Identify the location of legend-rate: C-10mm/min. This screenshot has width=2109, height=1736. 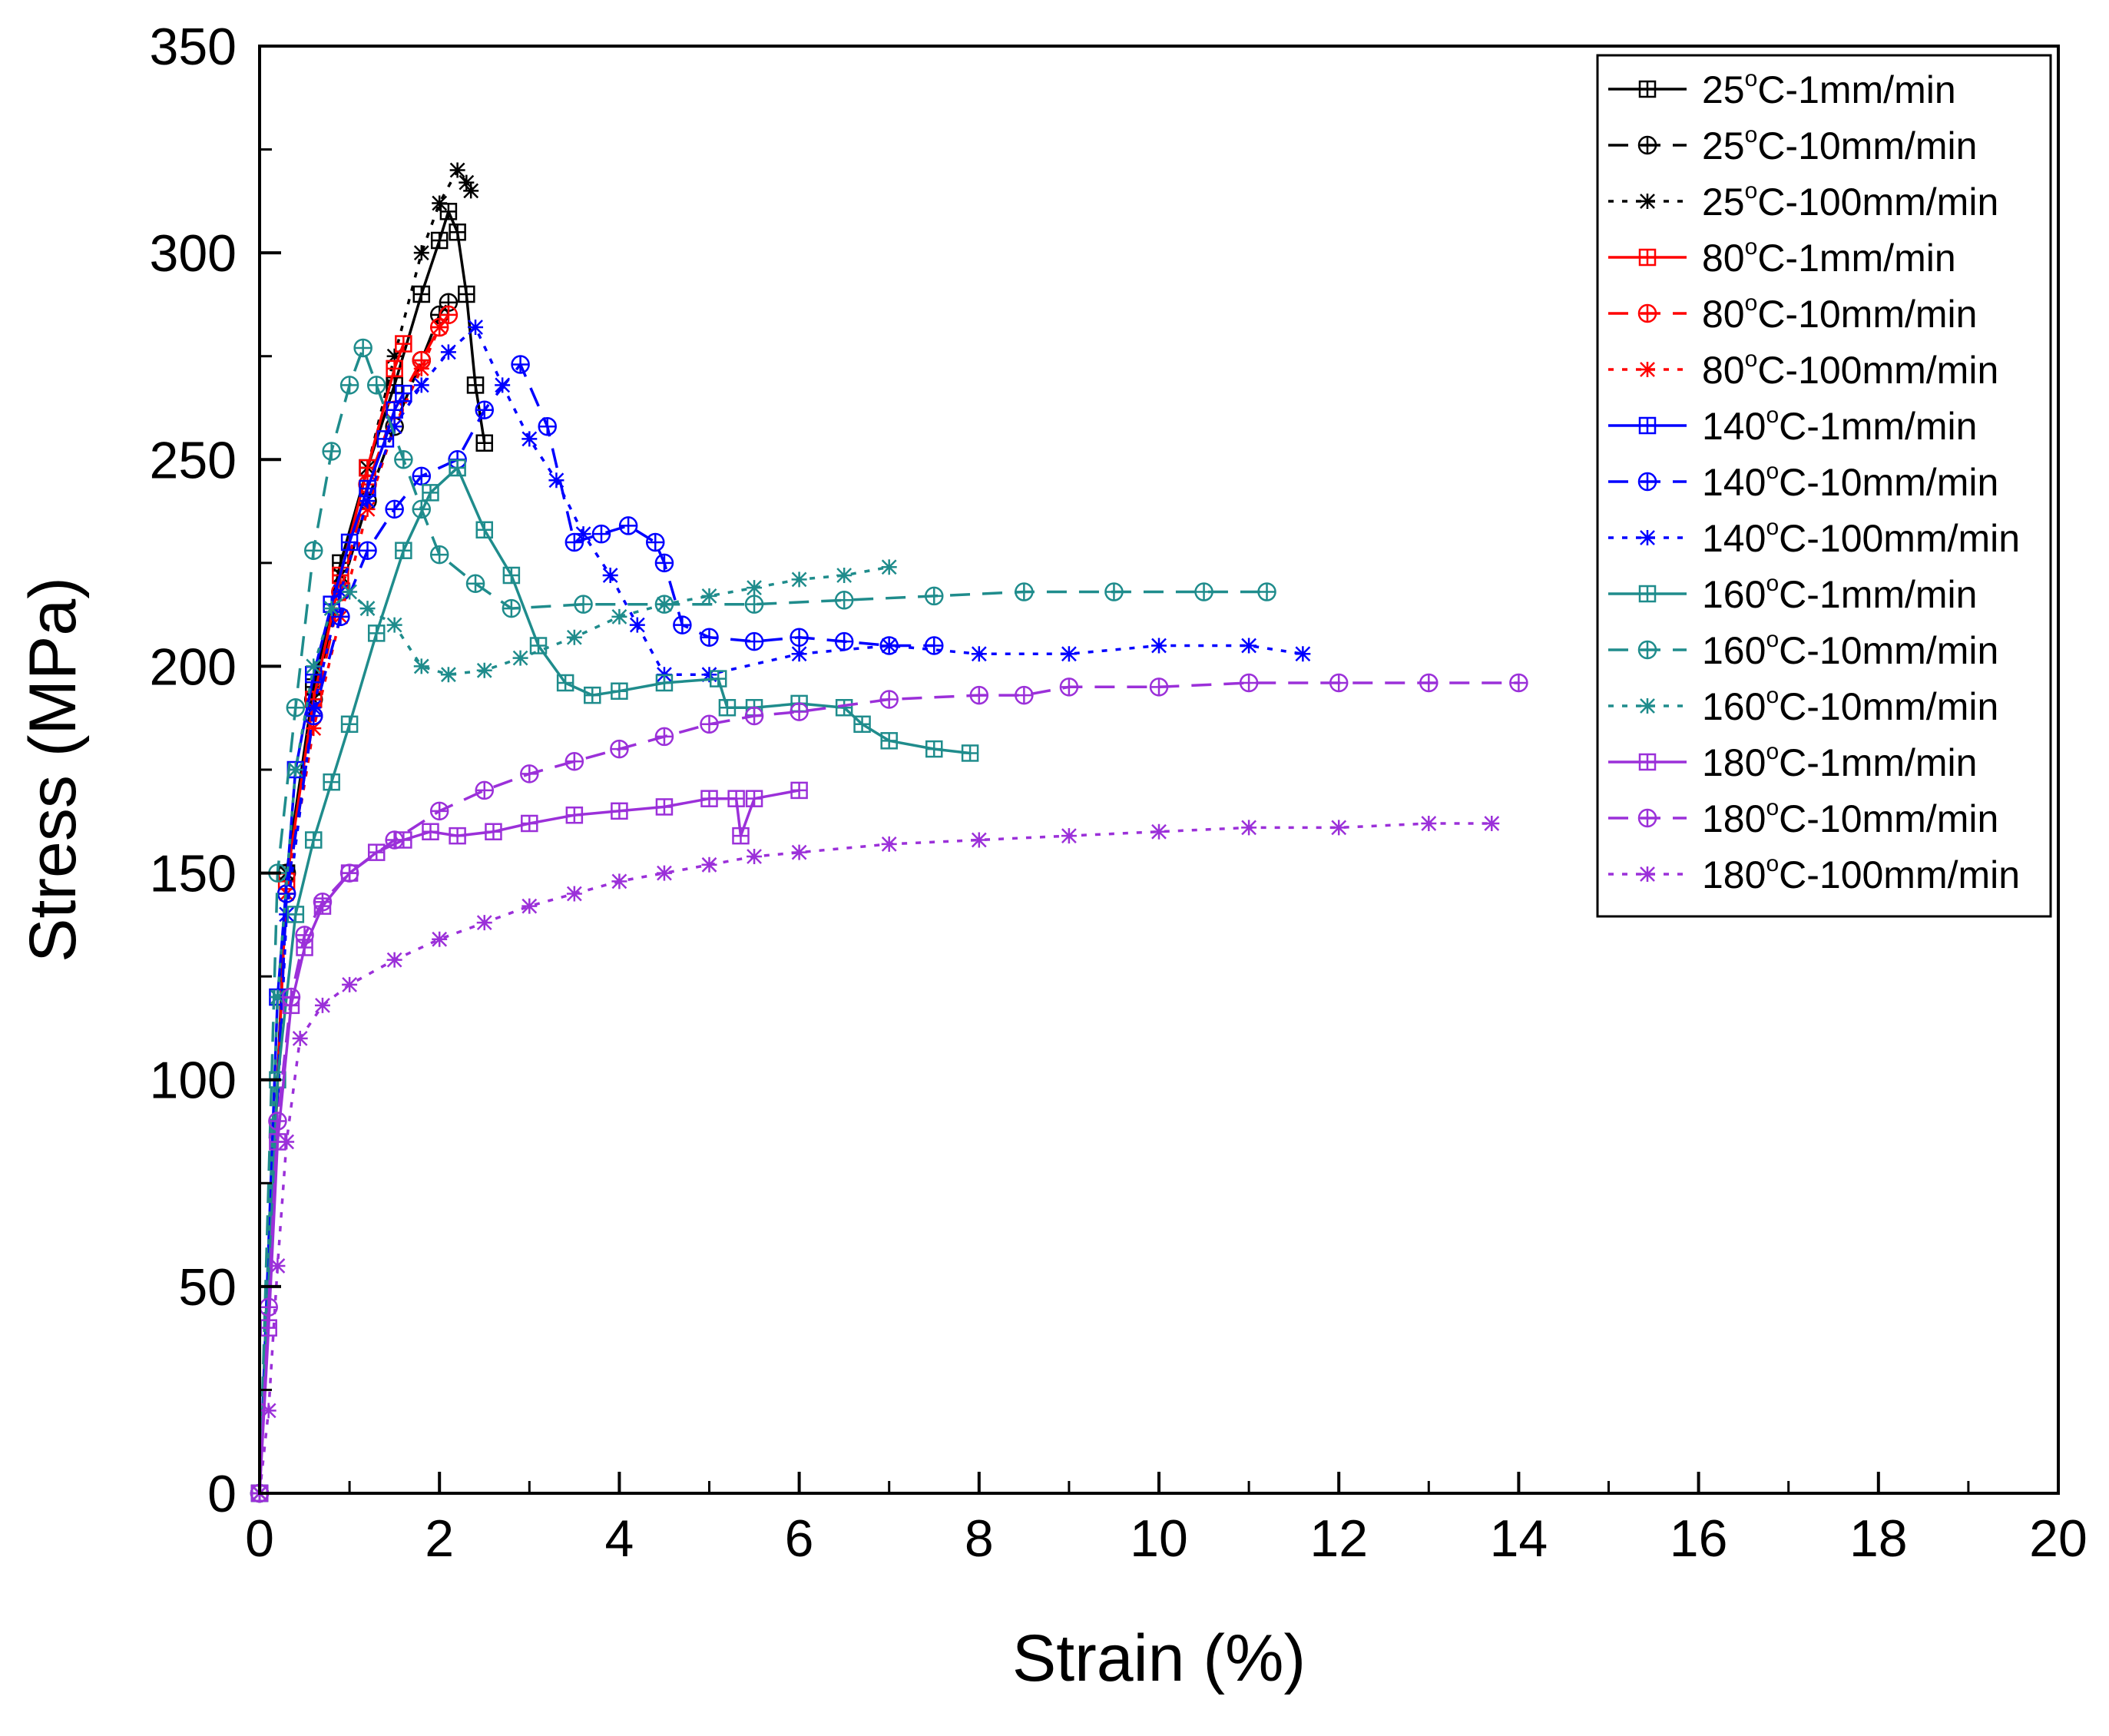
(1888, 482).